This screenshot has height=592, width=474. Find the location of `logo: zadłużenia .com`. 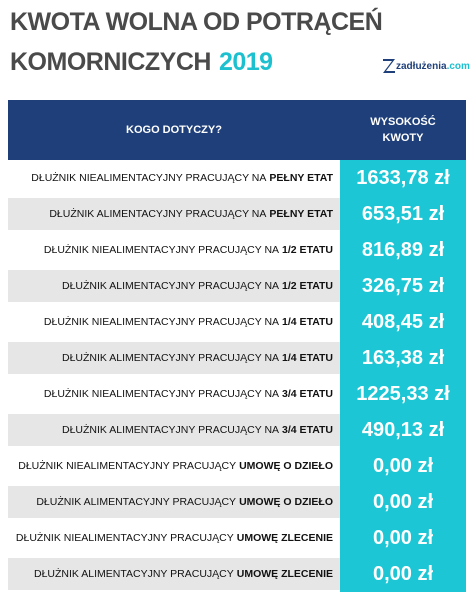

logo: zadłużenia .com is located at coordinates (426, 66).